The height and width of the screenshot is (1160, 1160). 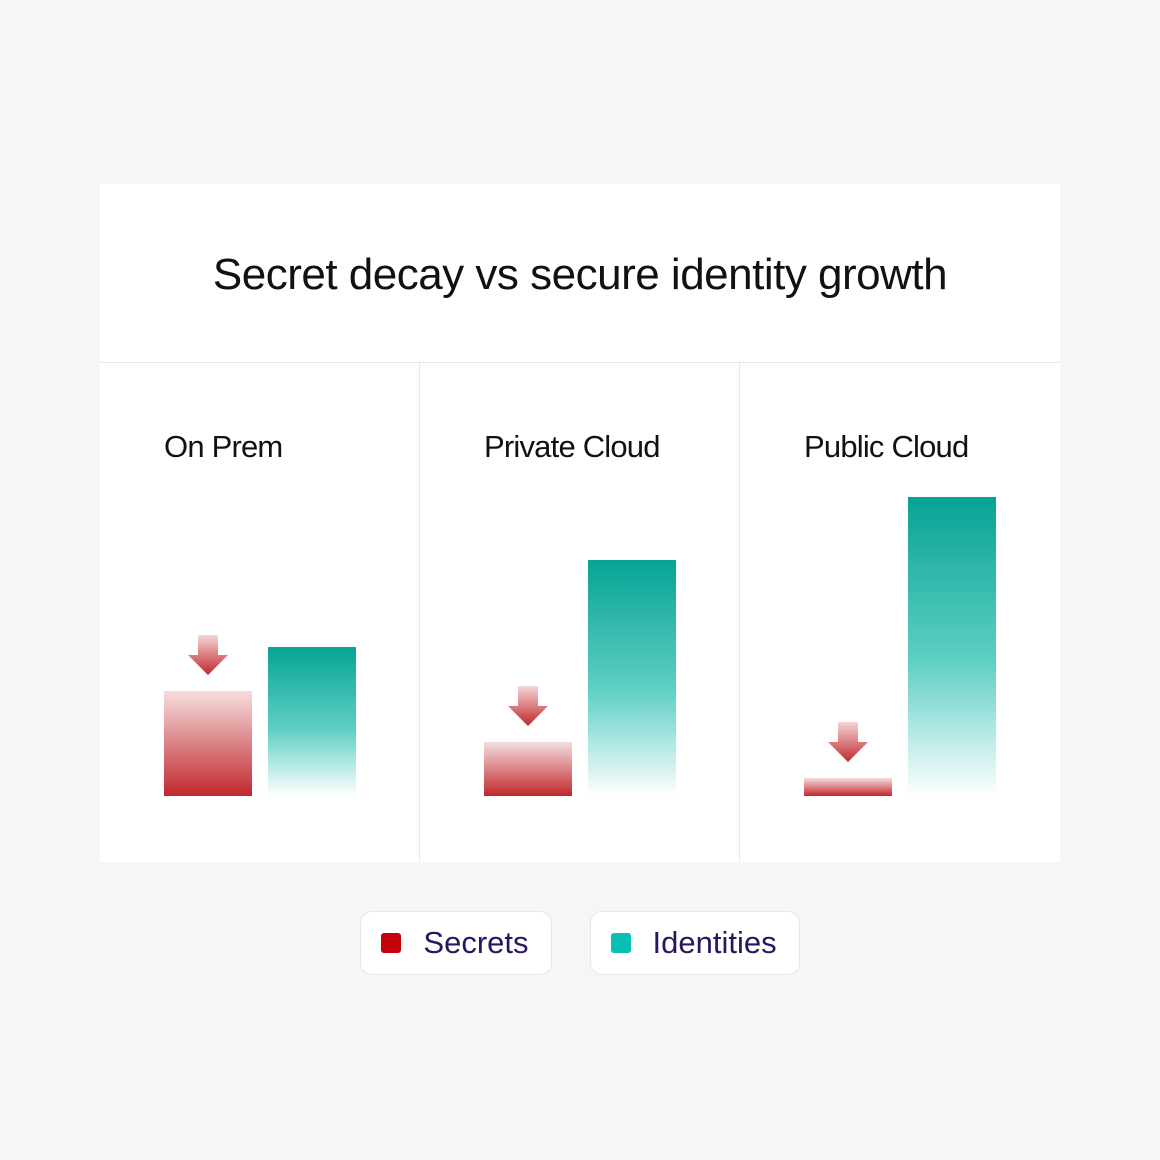 I want to click on legend-swatch-identities, so click(x=620, y=943).